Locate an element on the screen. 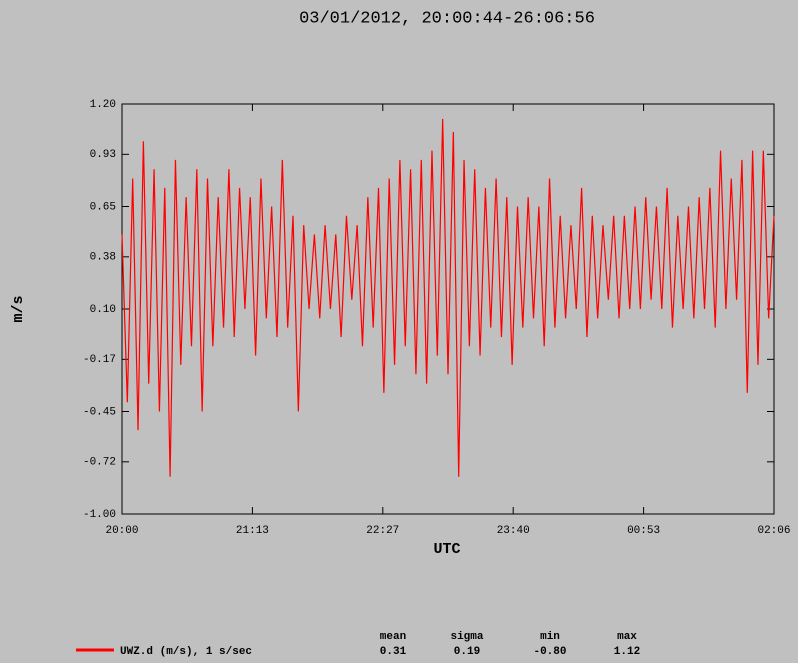 This screenshot has width=798, height=663. y-tick-label: -0.45 is located at coordinates (99, 412).